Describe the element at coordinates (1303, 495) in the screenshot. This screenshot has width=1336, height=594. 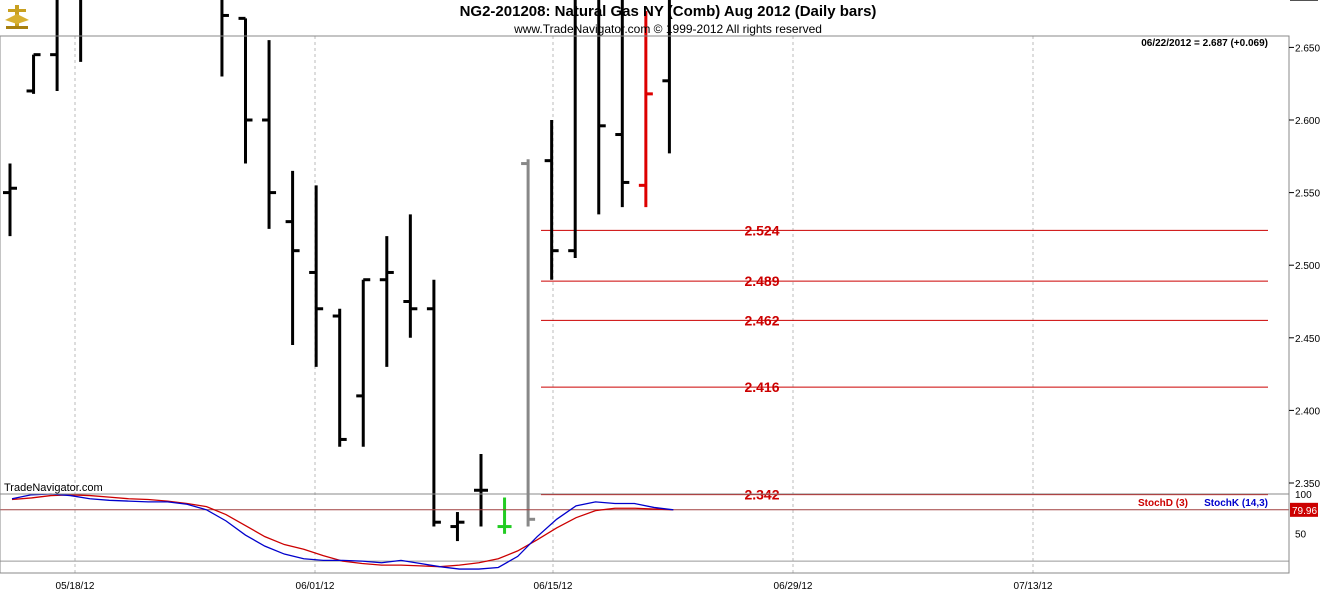
I see `stoch-y-tick-label: 100` at that location.